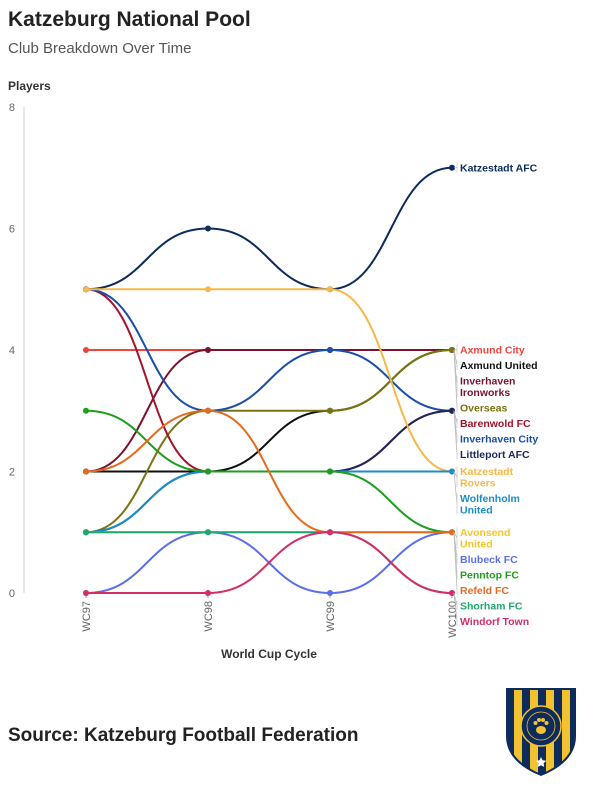 The image size is (610, 800). Describe the element at coordinates (490, 499) in the screenshot. I see `series-end-label: Wolfenholm` at that location.